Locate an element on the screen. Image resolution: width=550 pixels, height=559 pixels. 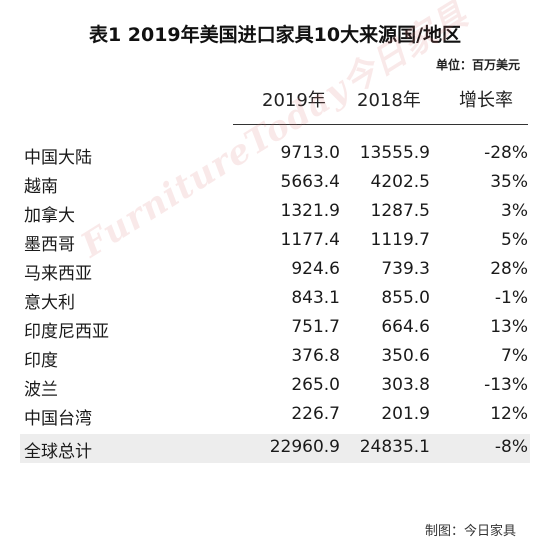
row-name: 印度 is located at coordinates (41, 361).